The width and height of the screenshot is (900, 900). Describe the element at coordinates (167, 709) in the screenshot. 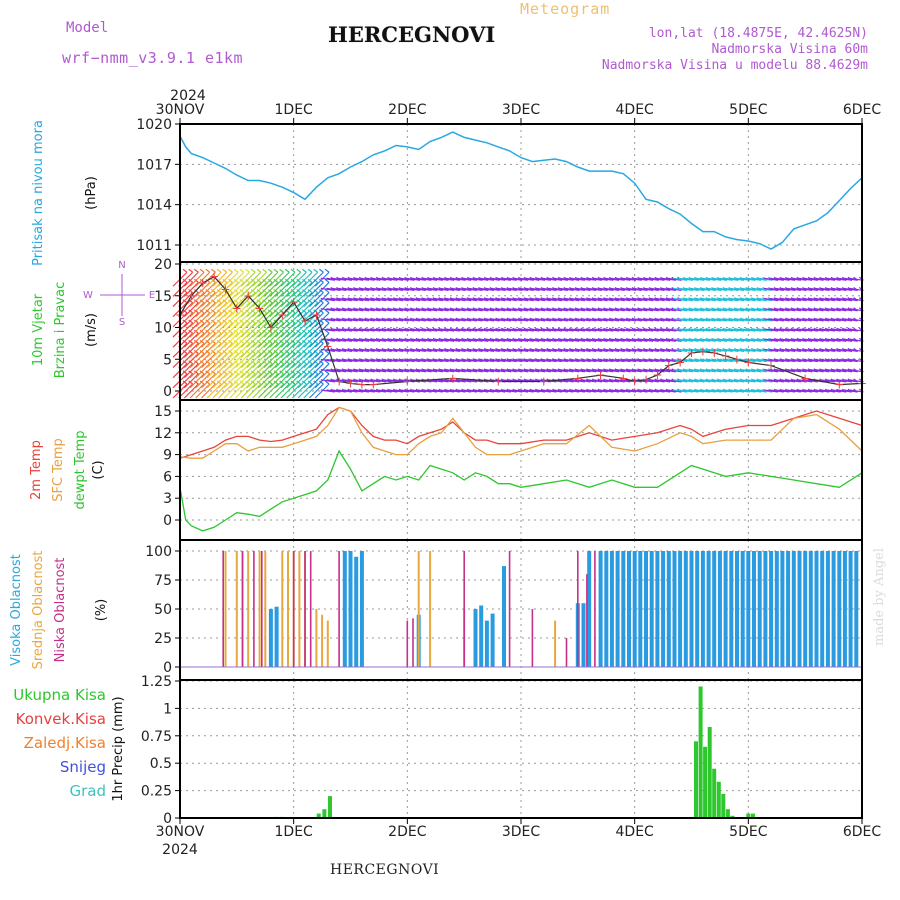

I see `precipitation-ytick-label: 1` at that location.